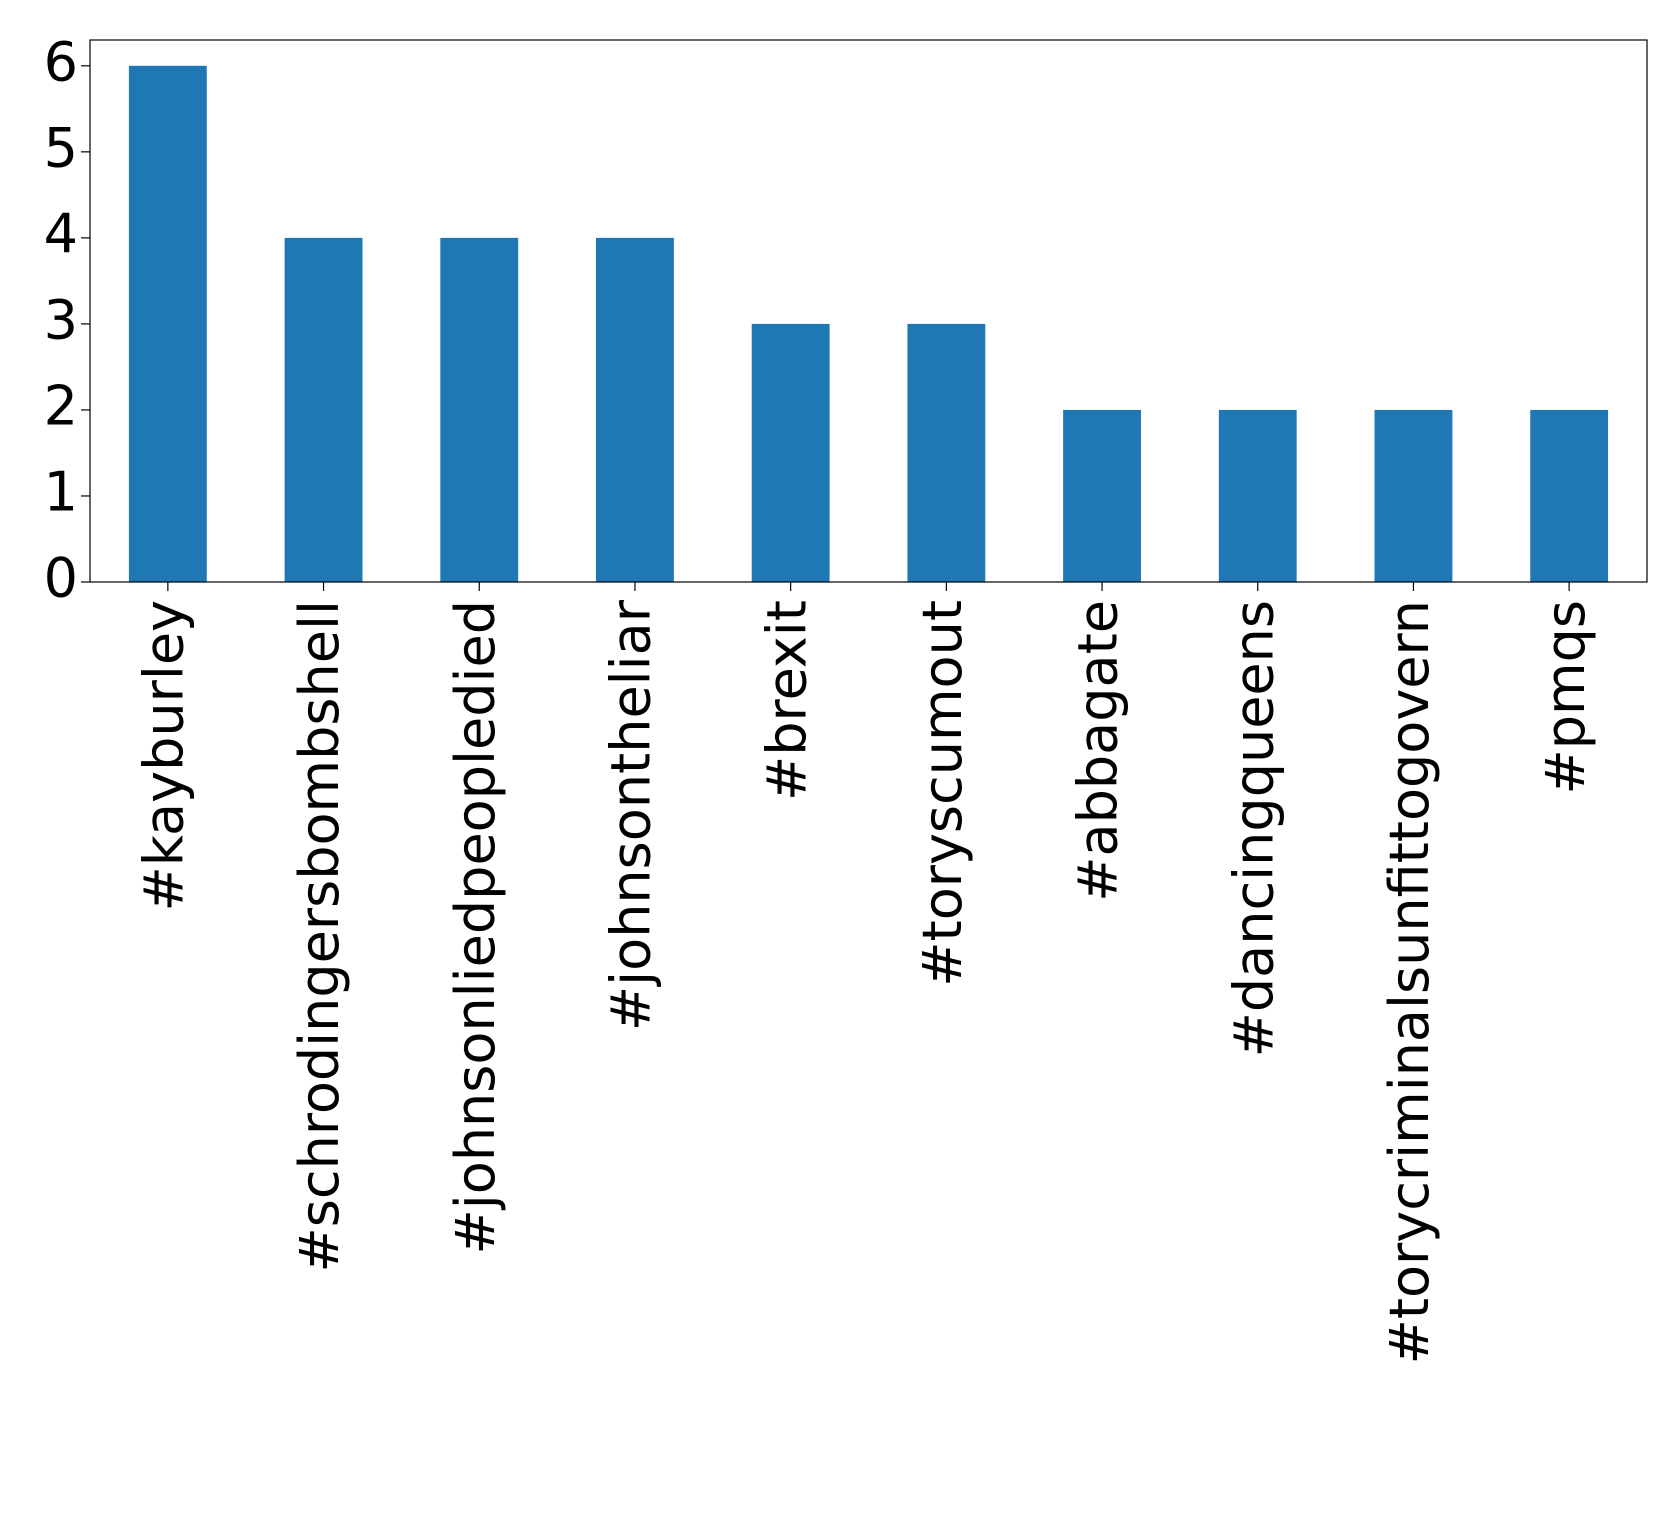 Image resolution: width=1679 pixels, height=1513 pixels. I want to click on x-tick-label: #dancingqueens, so click(1253, 828).